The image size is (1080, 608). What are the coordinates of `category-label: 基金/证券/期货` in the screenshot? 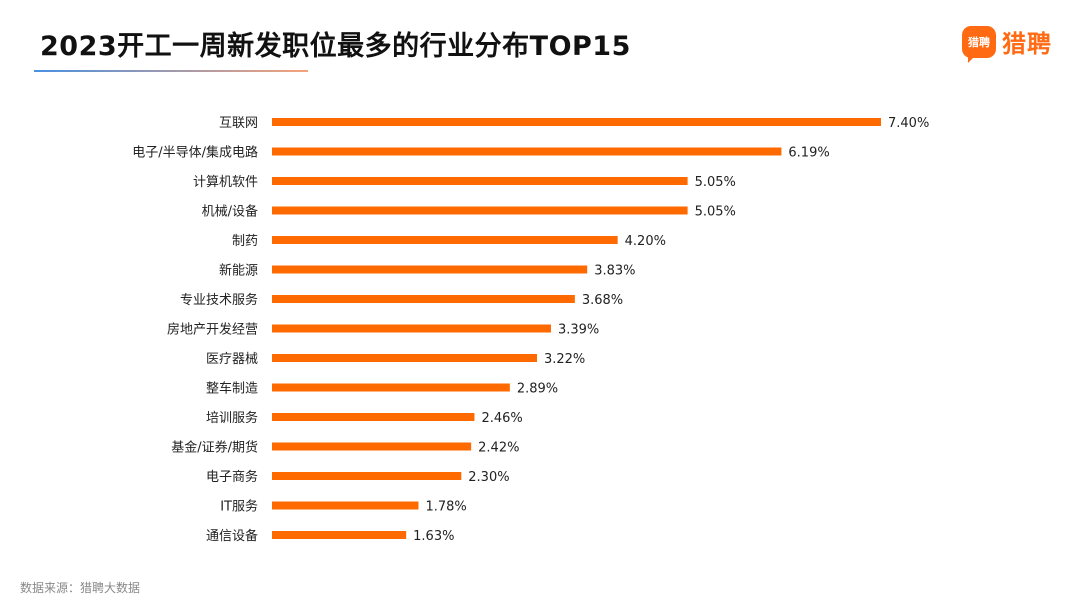 It's located at (214, 448).